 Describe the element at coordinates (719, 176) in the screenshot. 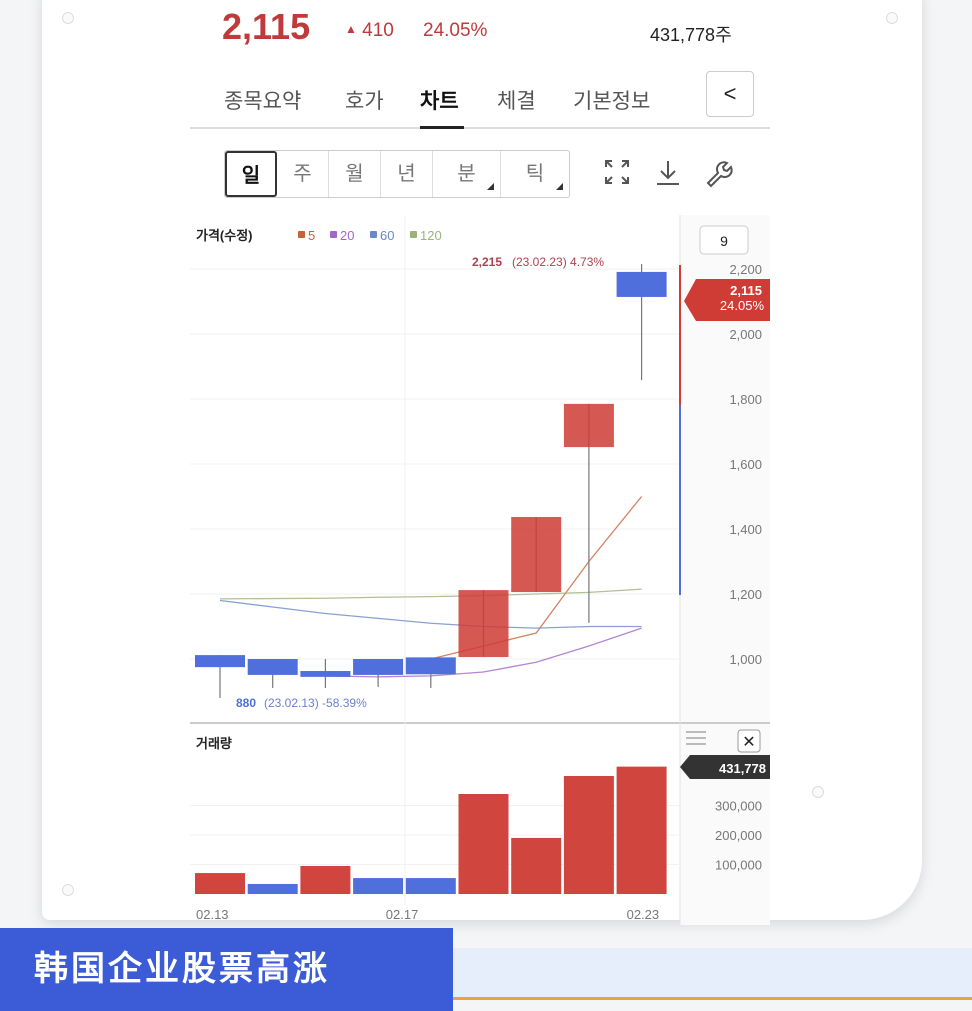

I see `wrench-icon` at that location.